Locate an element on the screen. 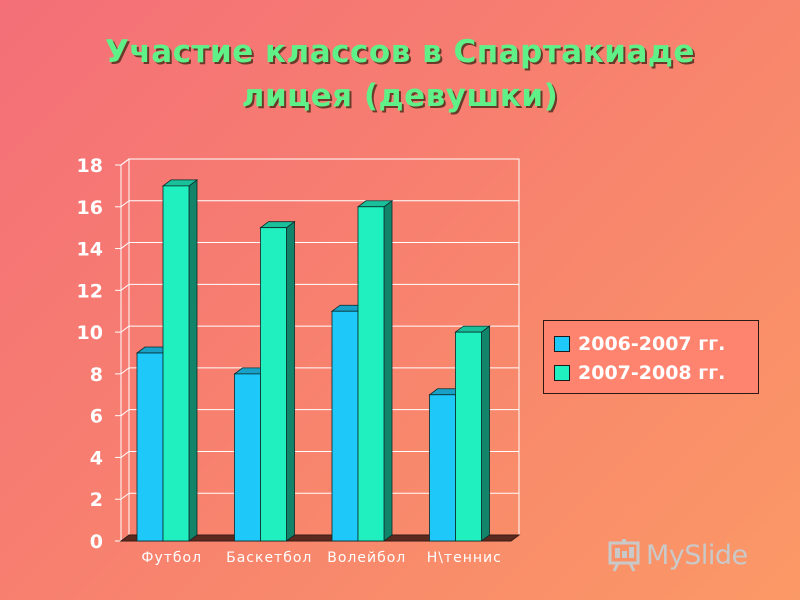  y-tick-label: 4 is located at coordinates (96, 458).